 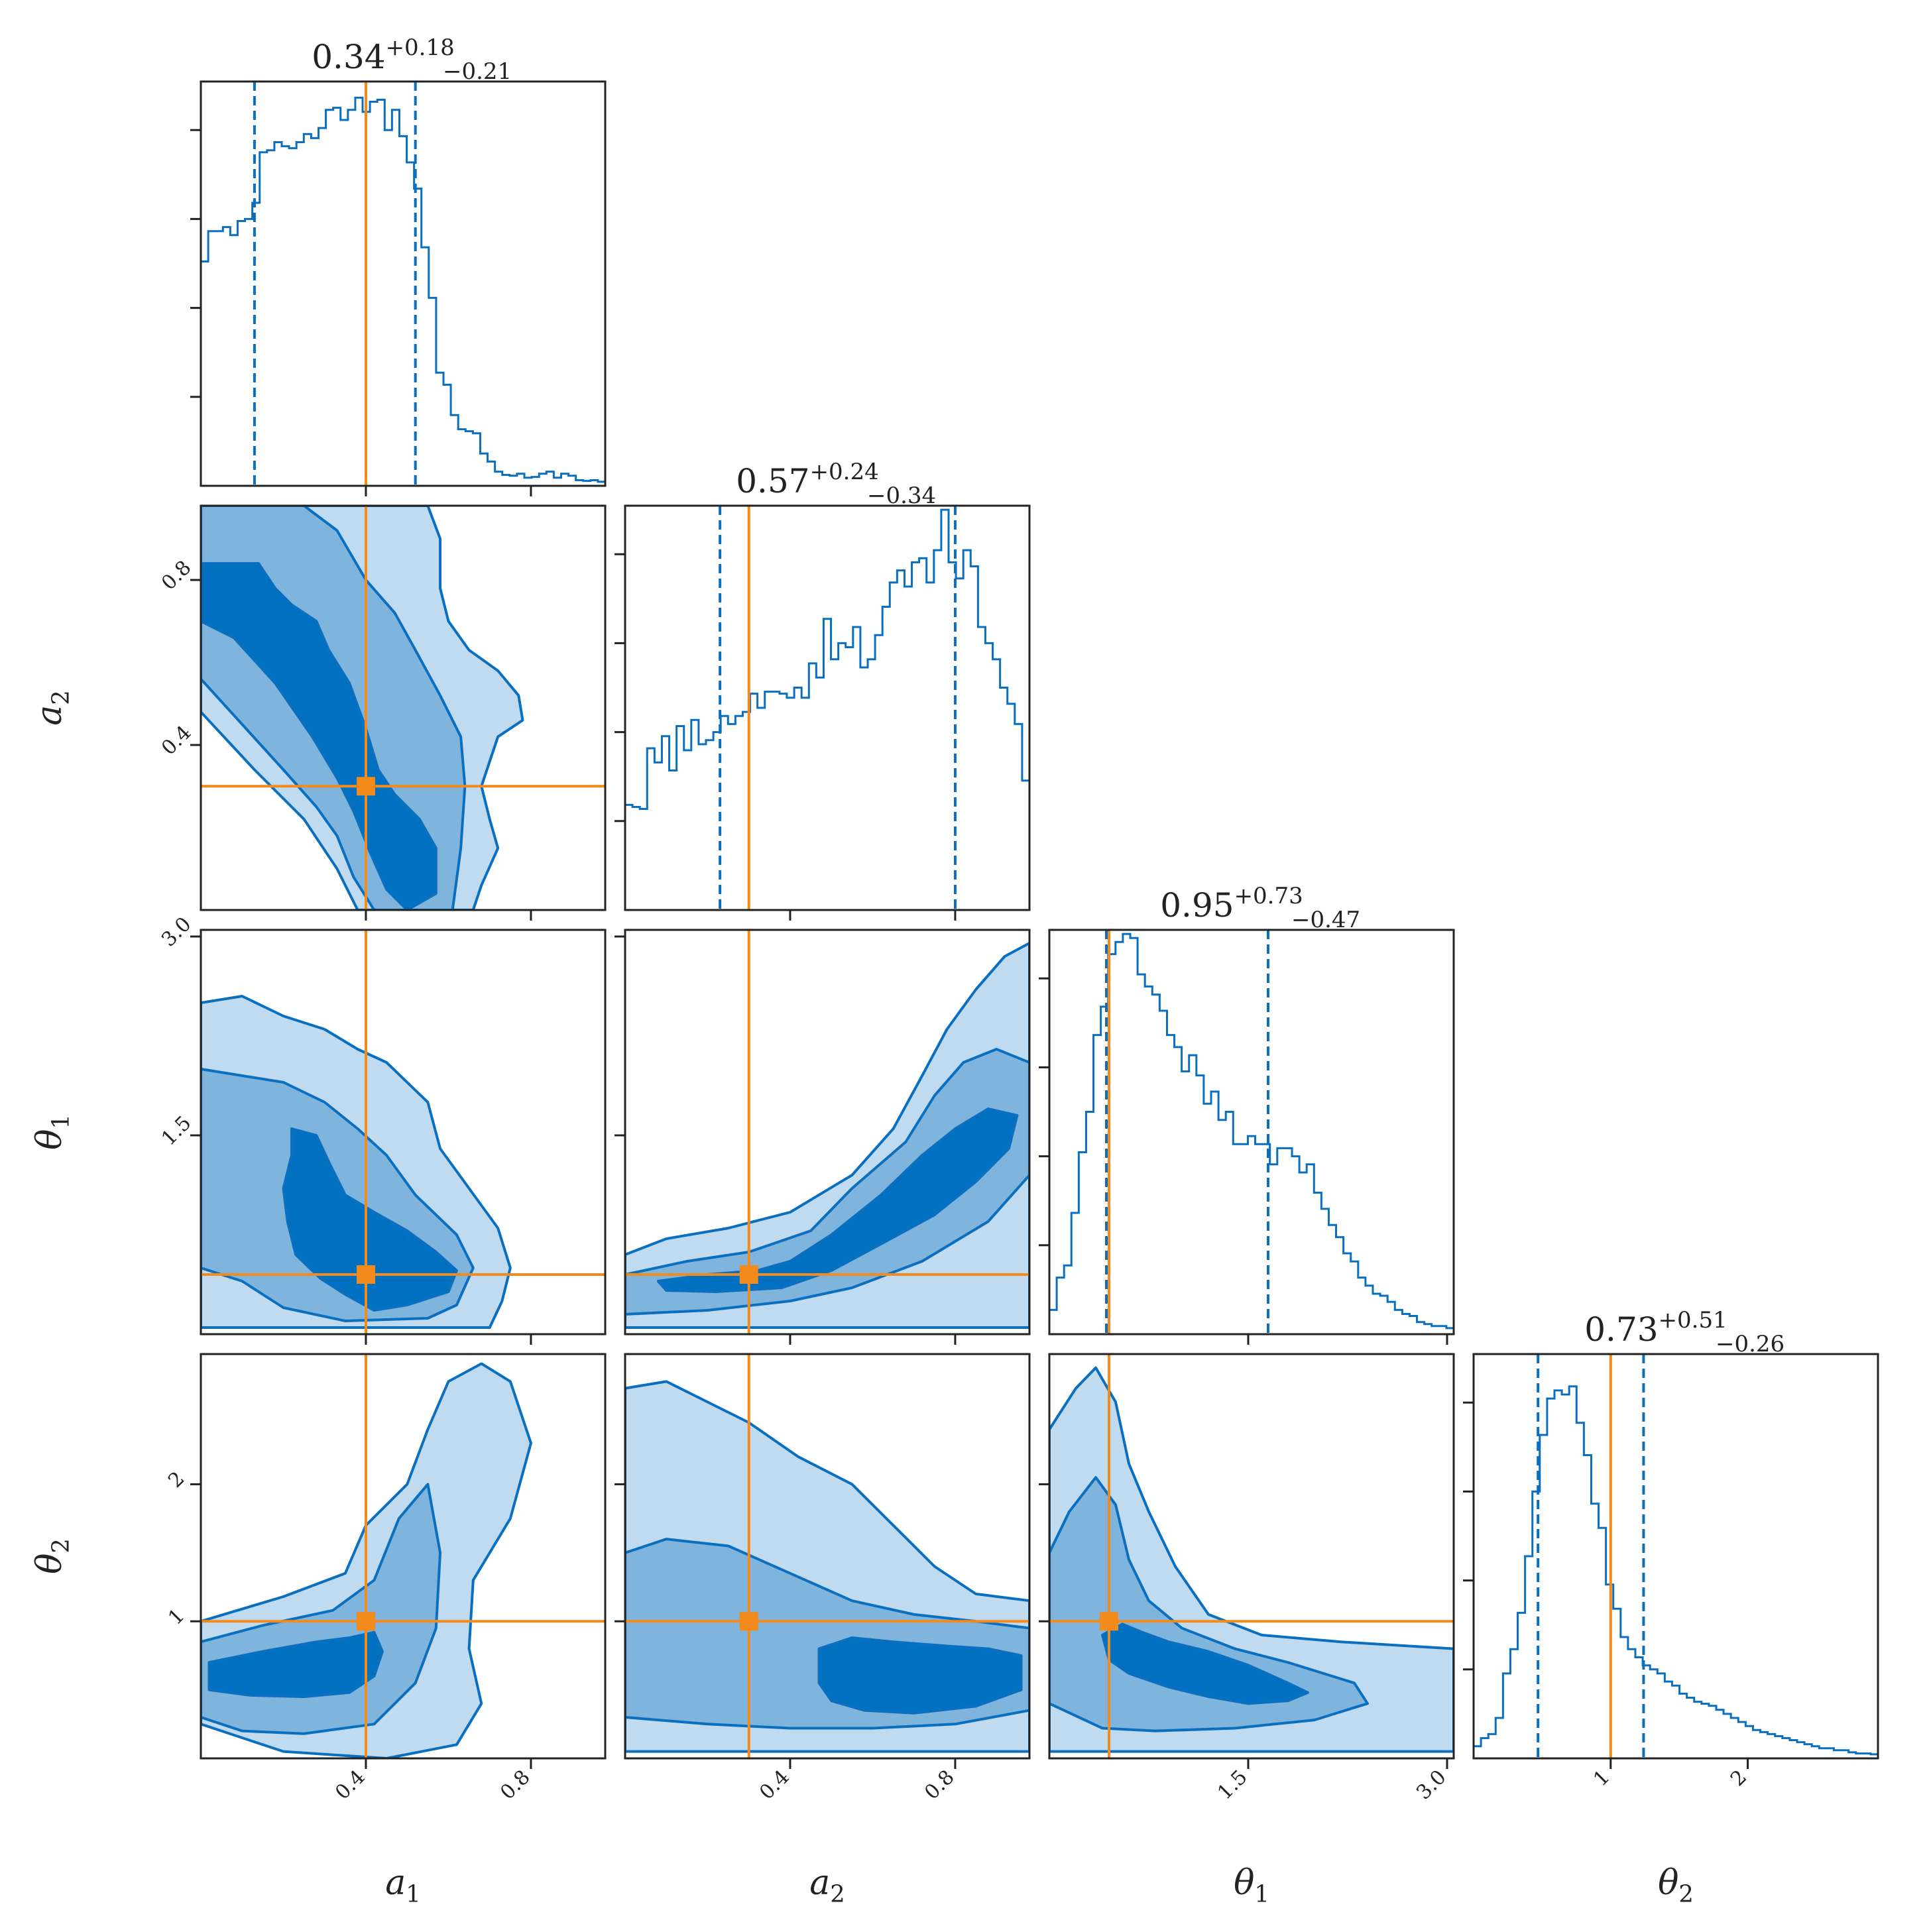 I want to click on contour-level-mid, so click(x=827, y=1182).